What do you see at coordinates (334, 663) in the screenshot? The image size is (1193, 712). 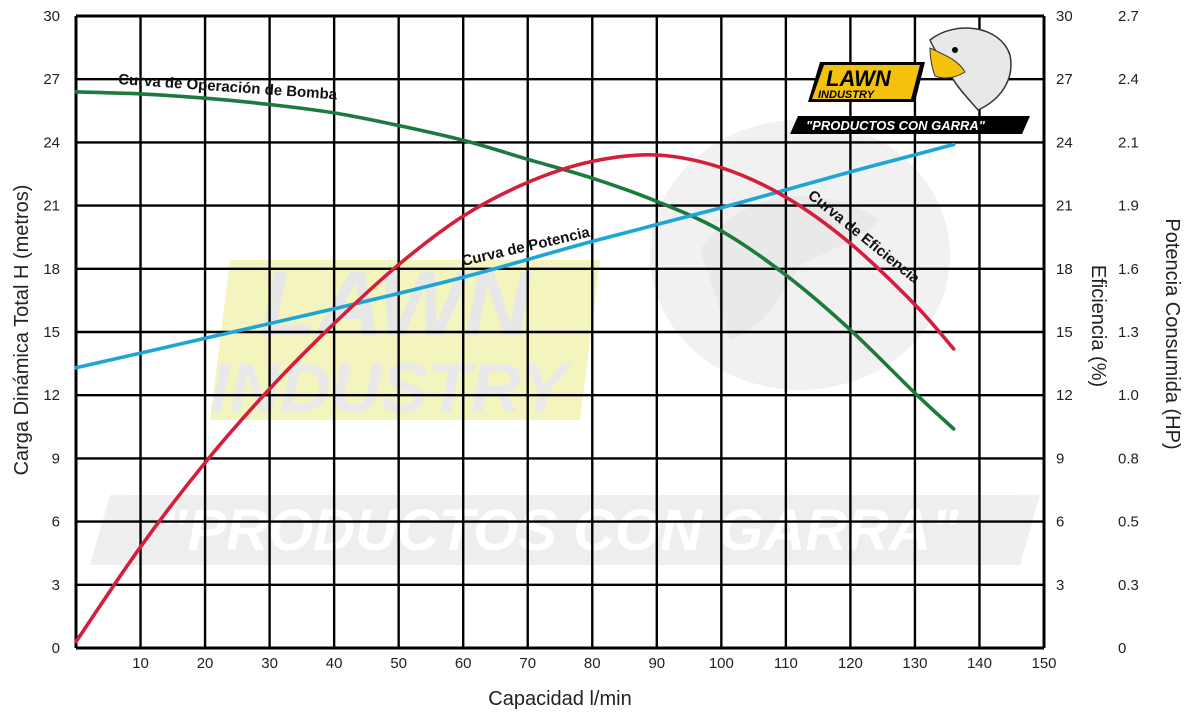 I see `x-tick-label: 40` at bounding box center [334, 663].